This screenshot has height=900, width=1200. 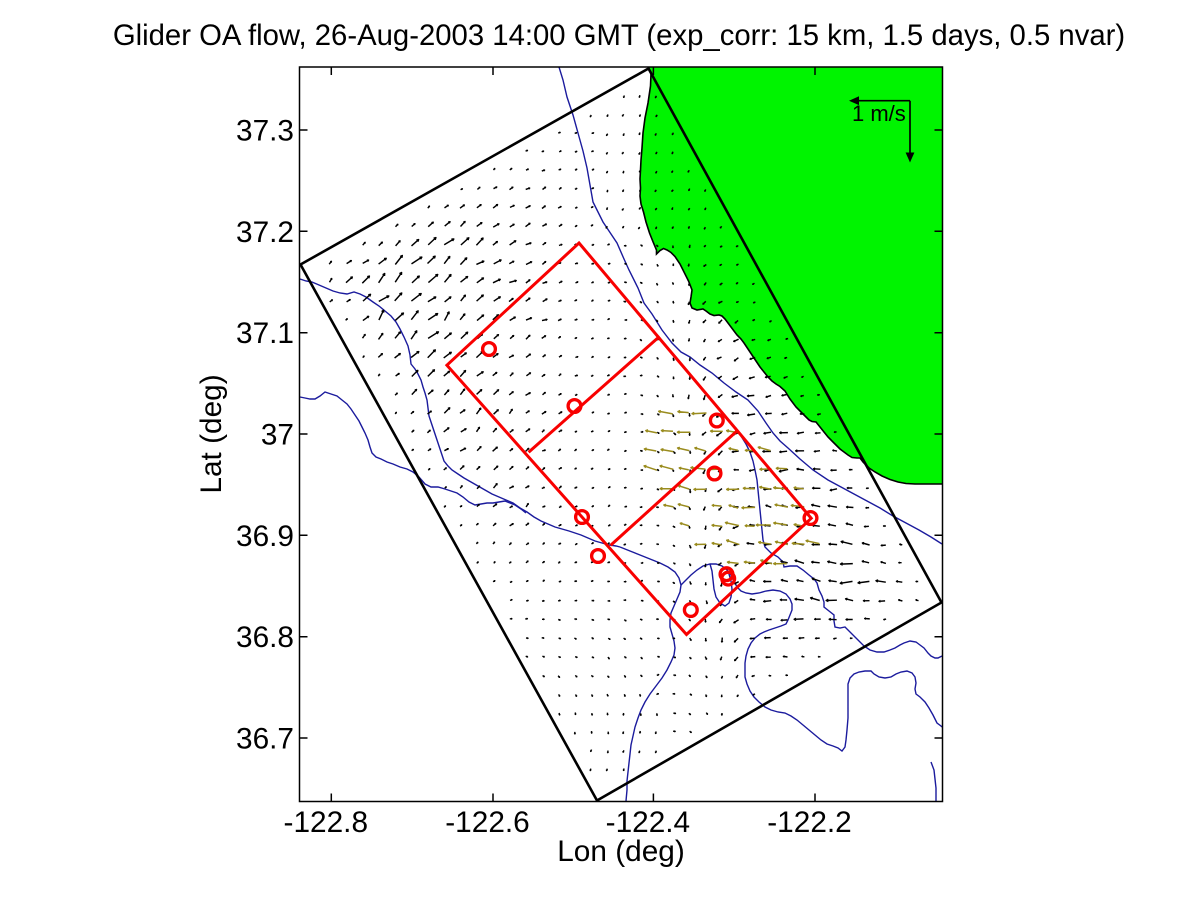 I want to click on svg-text: Lat (deg), so click(x=211, y=433).